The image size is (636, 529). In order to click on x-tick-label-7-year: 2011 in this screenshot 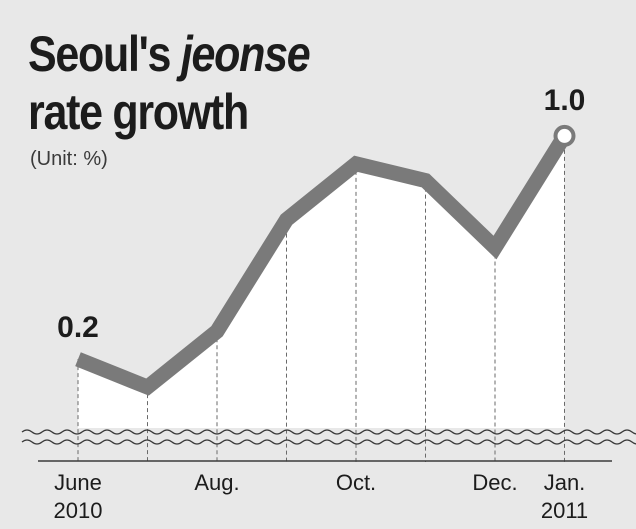, I will do `click(564, 510)`.